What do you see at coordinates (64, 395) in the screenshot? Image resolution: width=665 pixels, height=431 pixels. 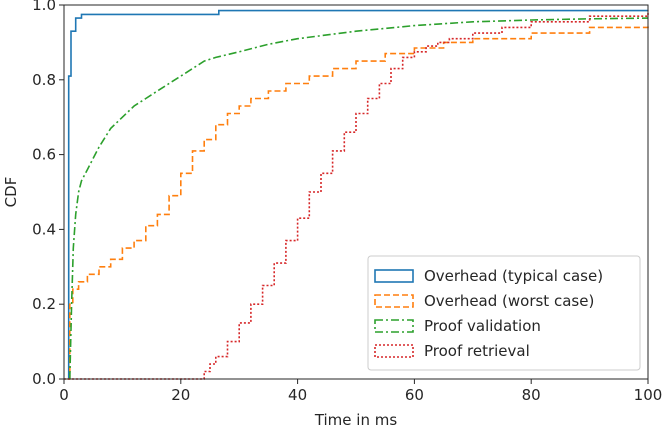 I see `x-tick-label: 0` at bounding box center [64, 395].